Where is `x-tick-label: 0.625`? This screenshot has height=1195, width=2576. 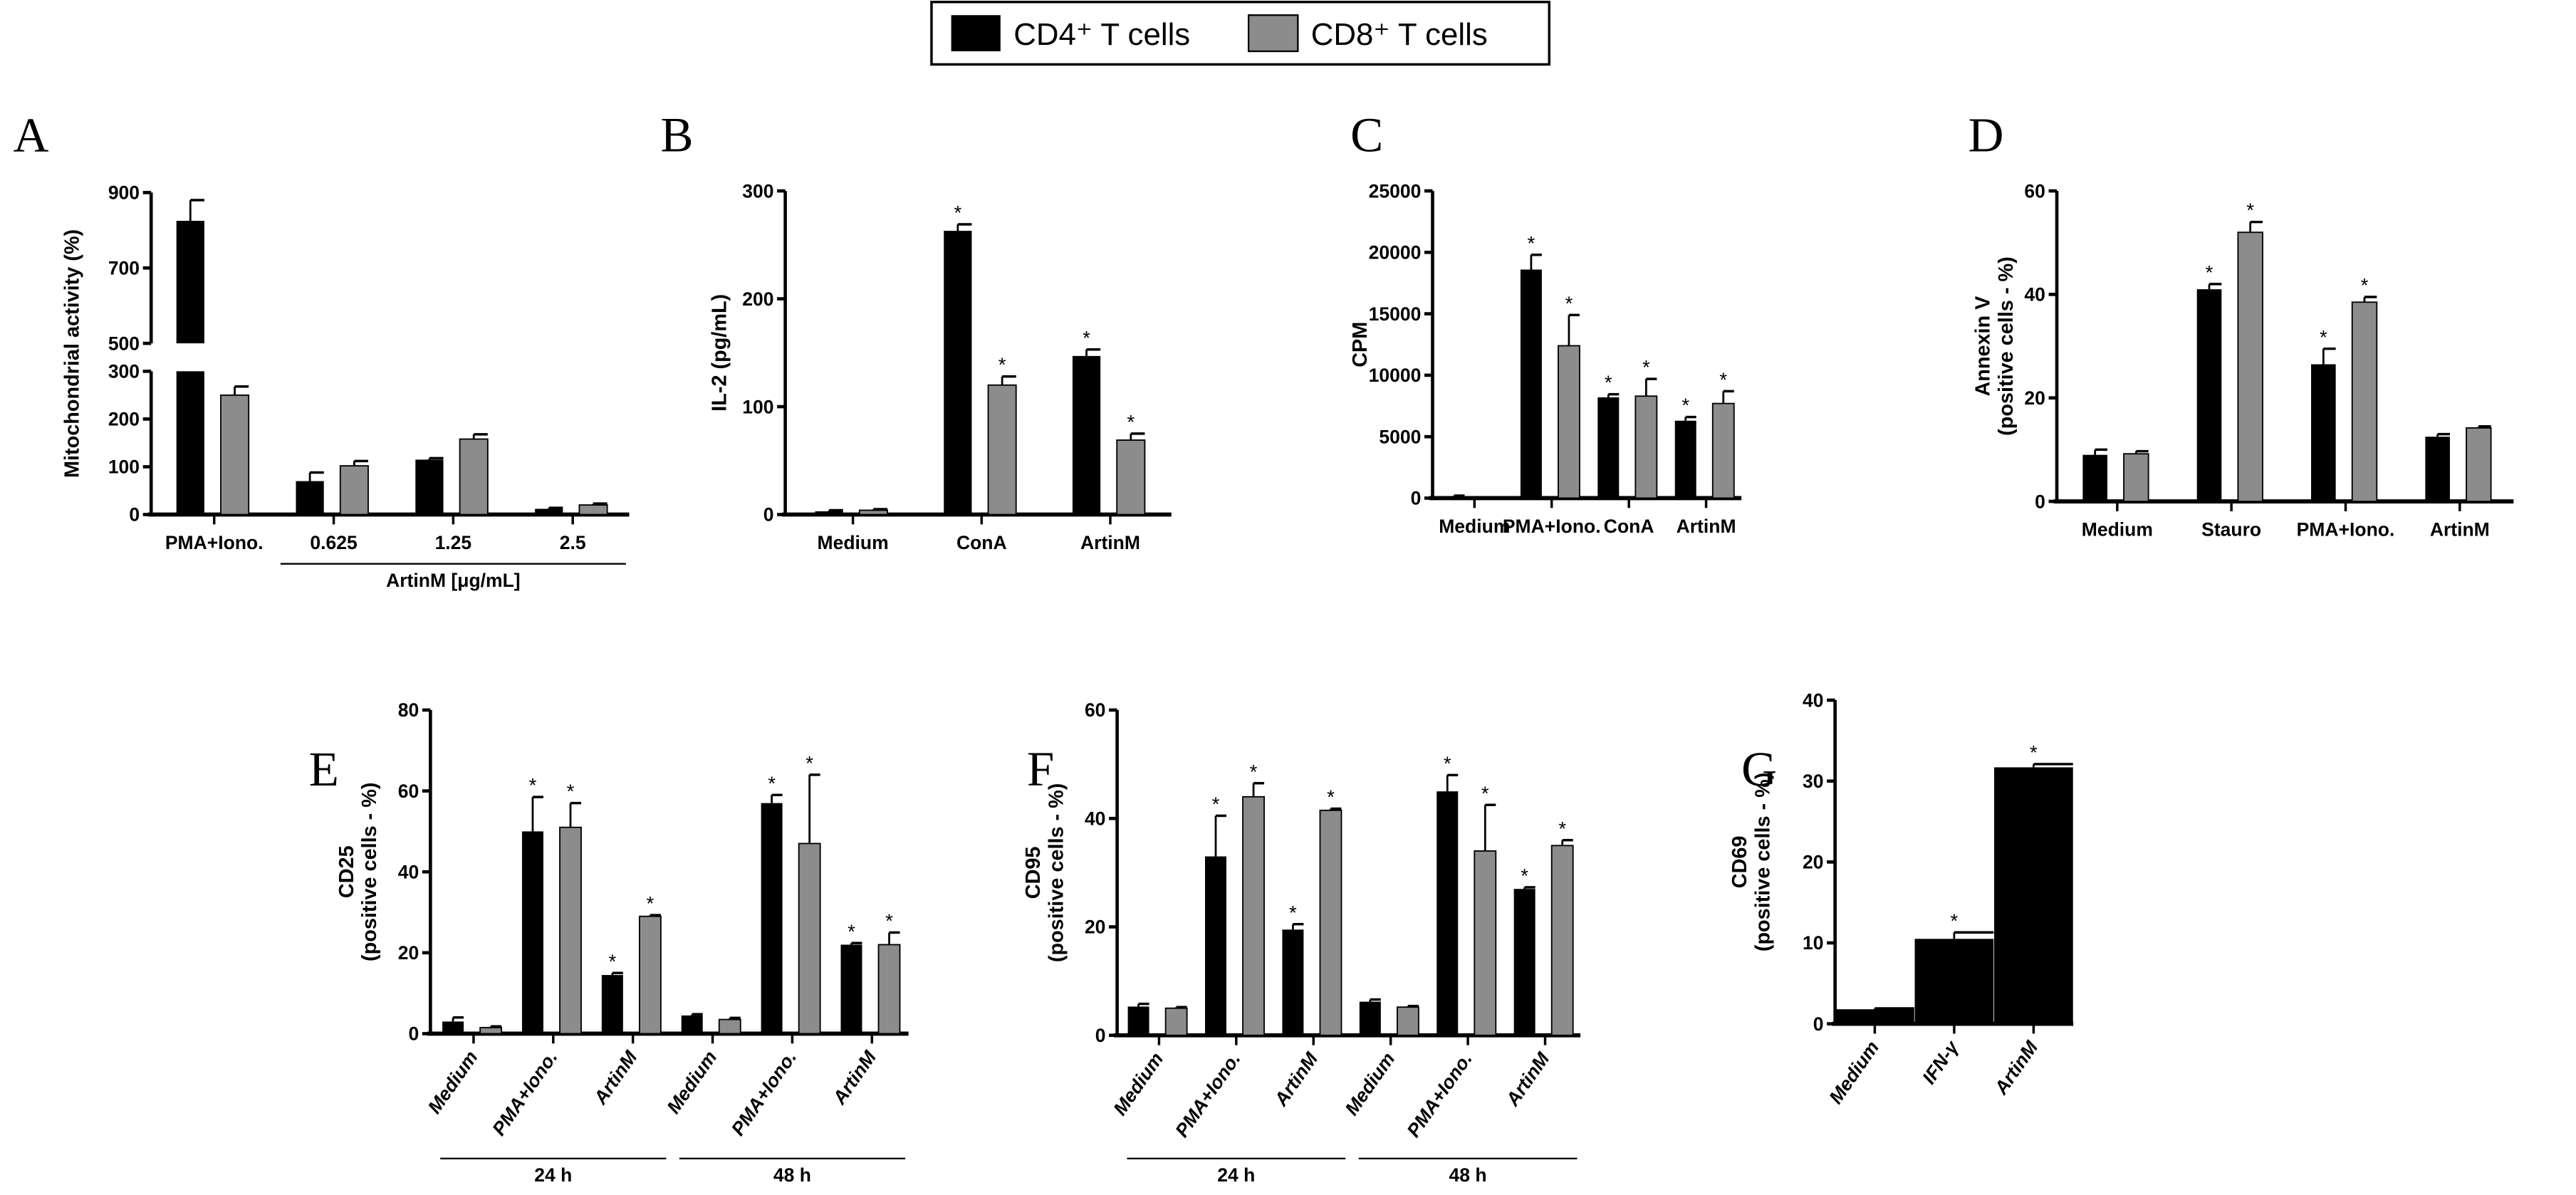
x-tick-label: 0.625 is located at coordinates (334, 542).